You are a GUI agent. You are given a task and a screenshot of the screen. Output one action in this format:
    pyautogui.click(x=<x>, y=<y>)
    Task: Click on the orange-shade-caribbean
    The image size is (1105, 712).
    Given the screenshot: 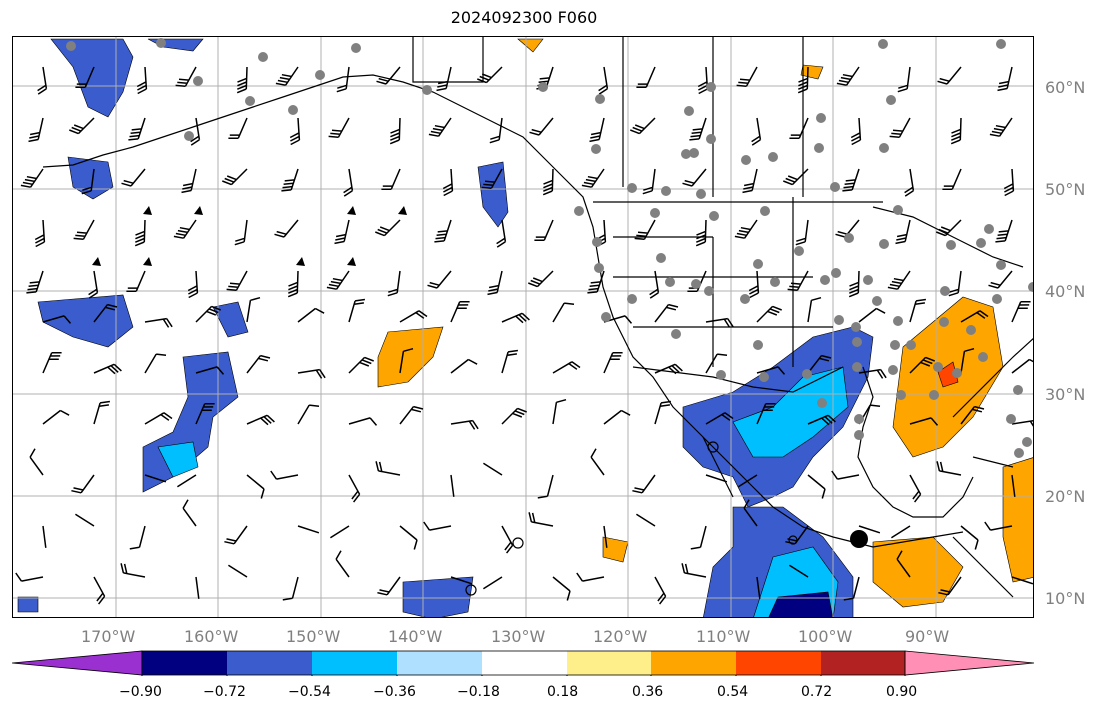 What is the action you would take?
    pyautogui.click(x=1017, y=520)
    